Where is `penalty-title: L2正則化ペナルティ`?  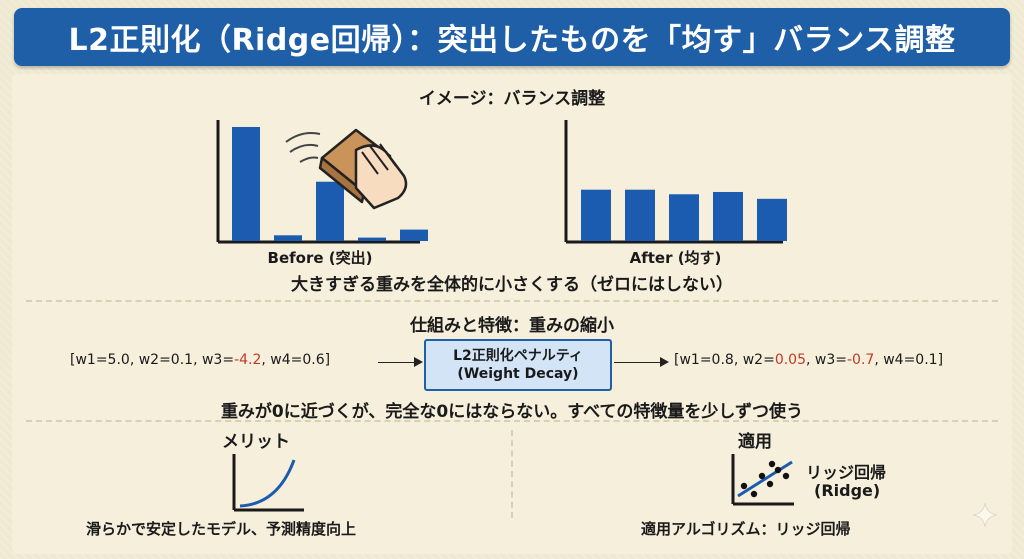
penalty-title: L2正則化ペナルティ is located at coordinates (518, 356).